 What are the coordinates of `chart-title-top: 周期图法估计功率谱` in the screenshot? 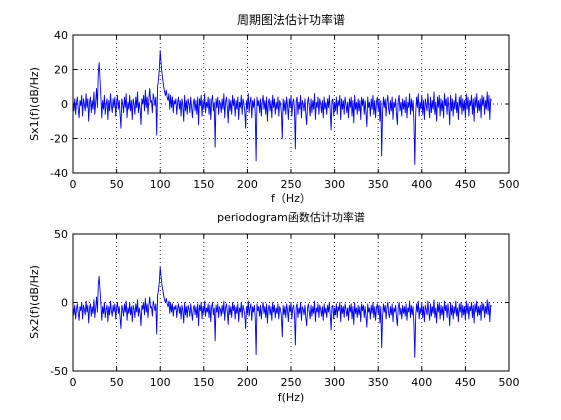 It's located at (291, 19).